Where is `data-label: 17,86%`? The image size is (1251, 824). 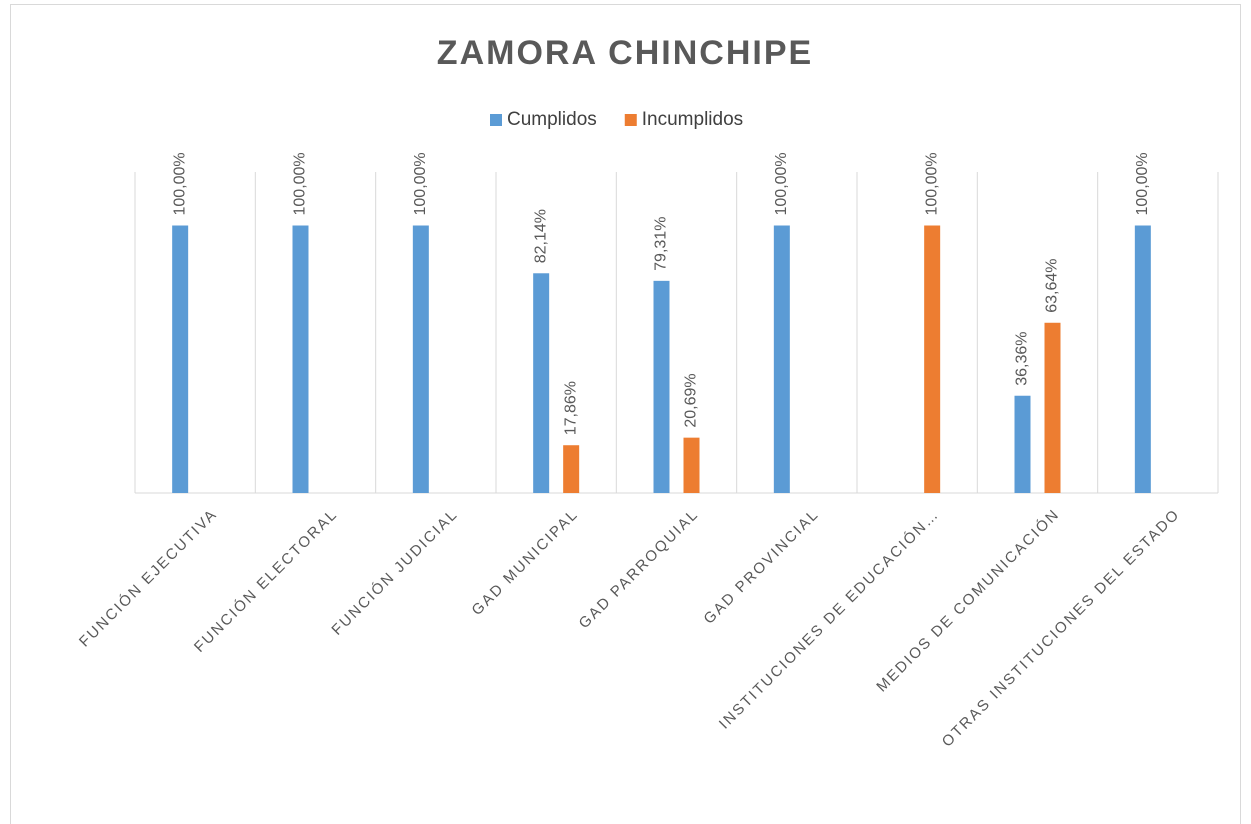
data-label: 17,86% is located at coordinates (570, 408).